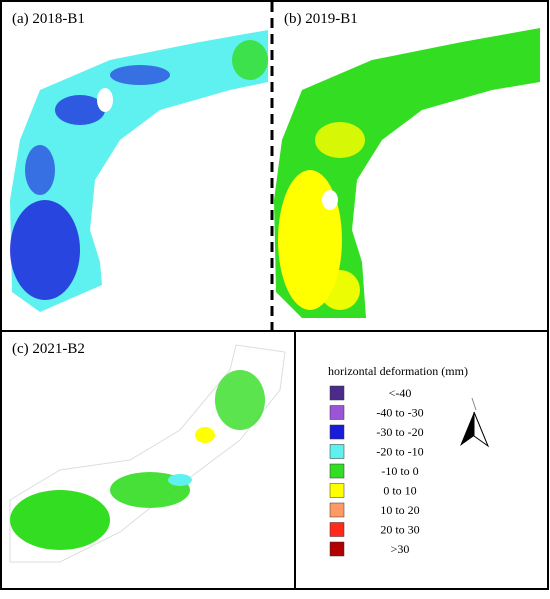 This screenshot has width=550, height=599. I want to click on arrow-n, so click(474, 404).